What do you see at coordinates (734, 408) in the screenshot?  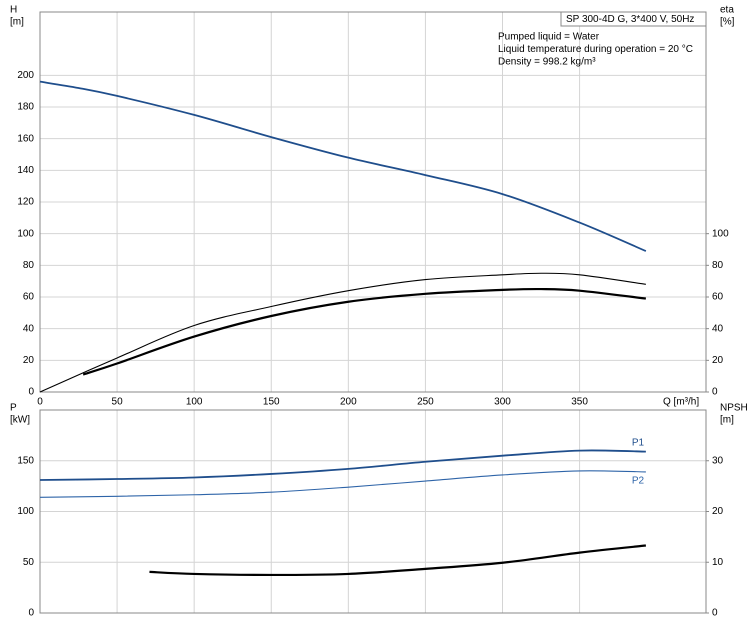 I see `y2-axis-label: NPSH` at bounding box center [734, 408].